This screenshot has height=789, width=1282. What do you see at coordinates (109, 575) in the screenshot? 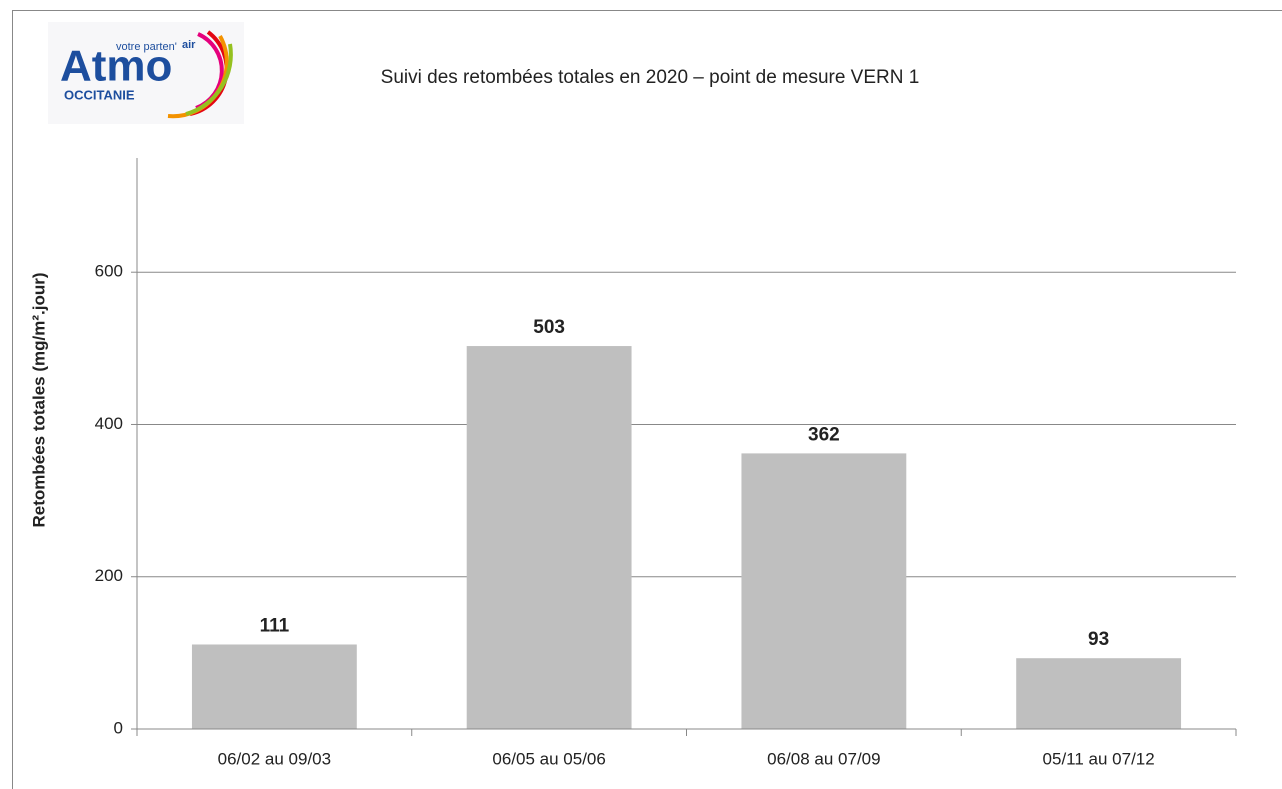
I see `y-tick-label: 200` at bounding box center [109, 575].